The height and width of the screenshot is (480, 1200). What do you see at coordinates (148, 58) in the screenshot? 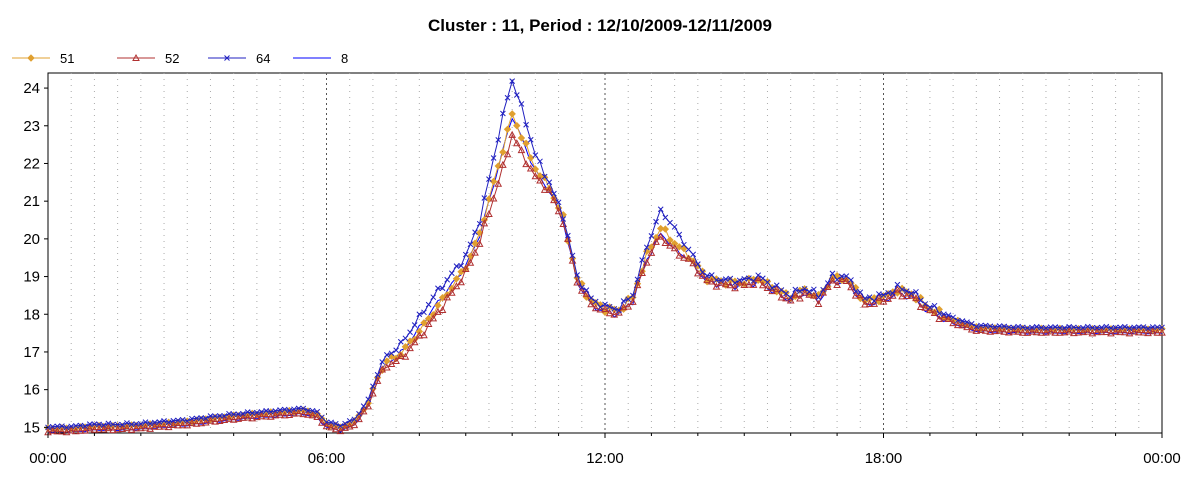
I see `legend-item-52: 52` at bounding box center [148, 58].